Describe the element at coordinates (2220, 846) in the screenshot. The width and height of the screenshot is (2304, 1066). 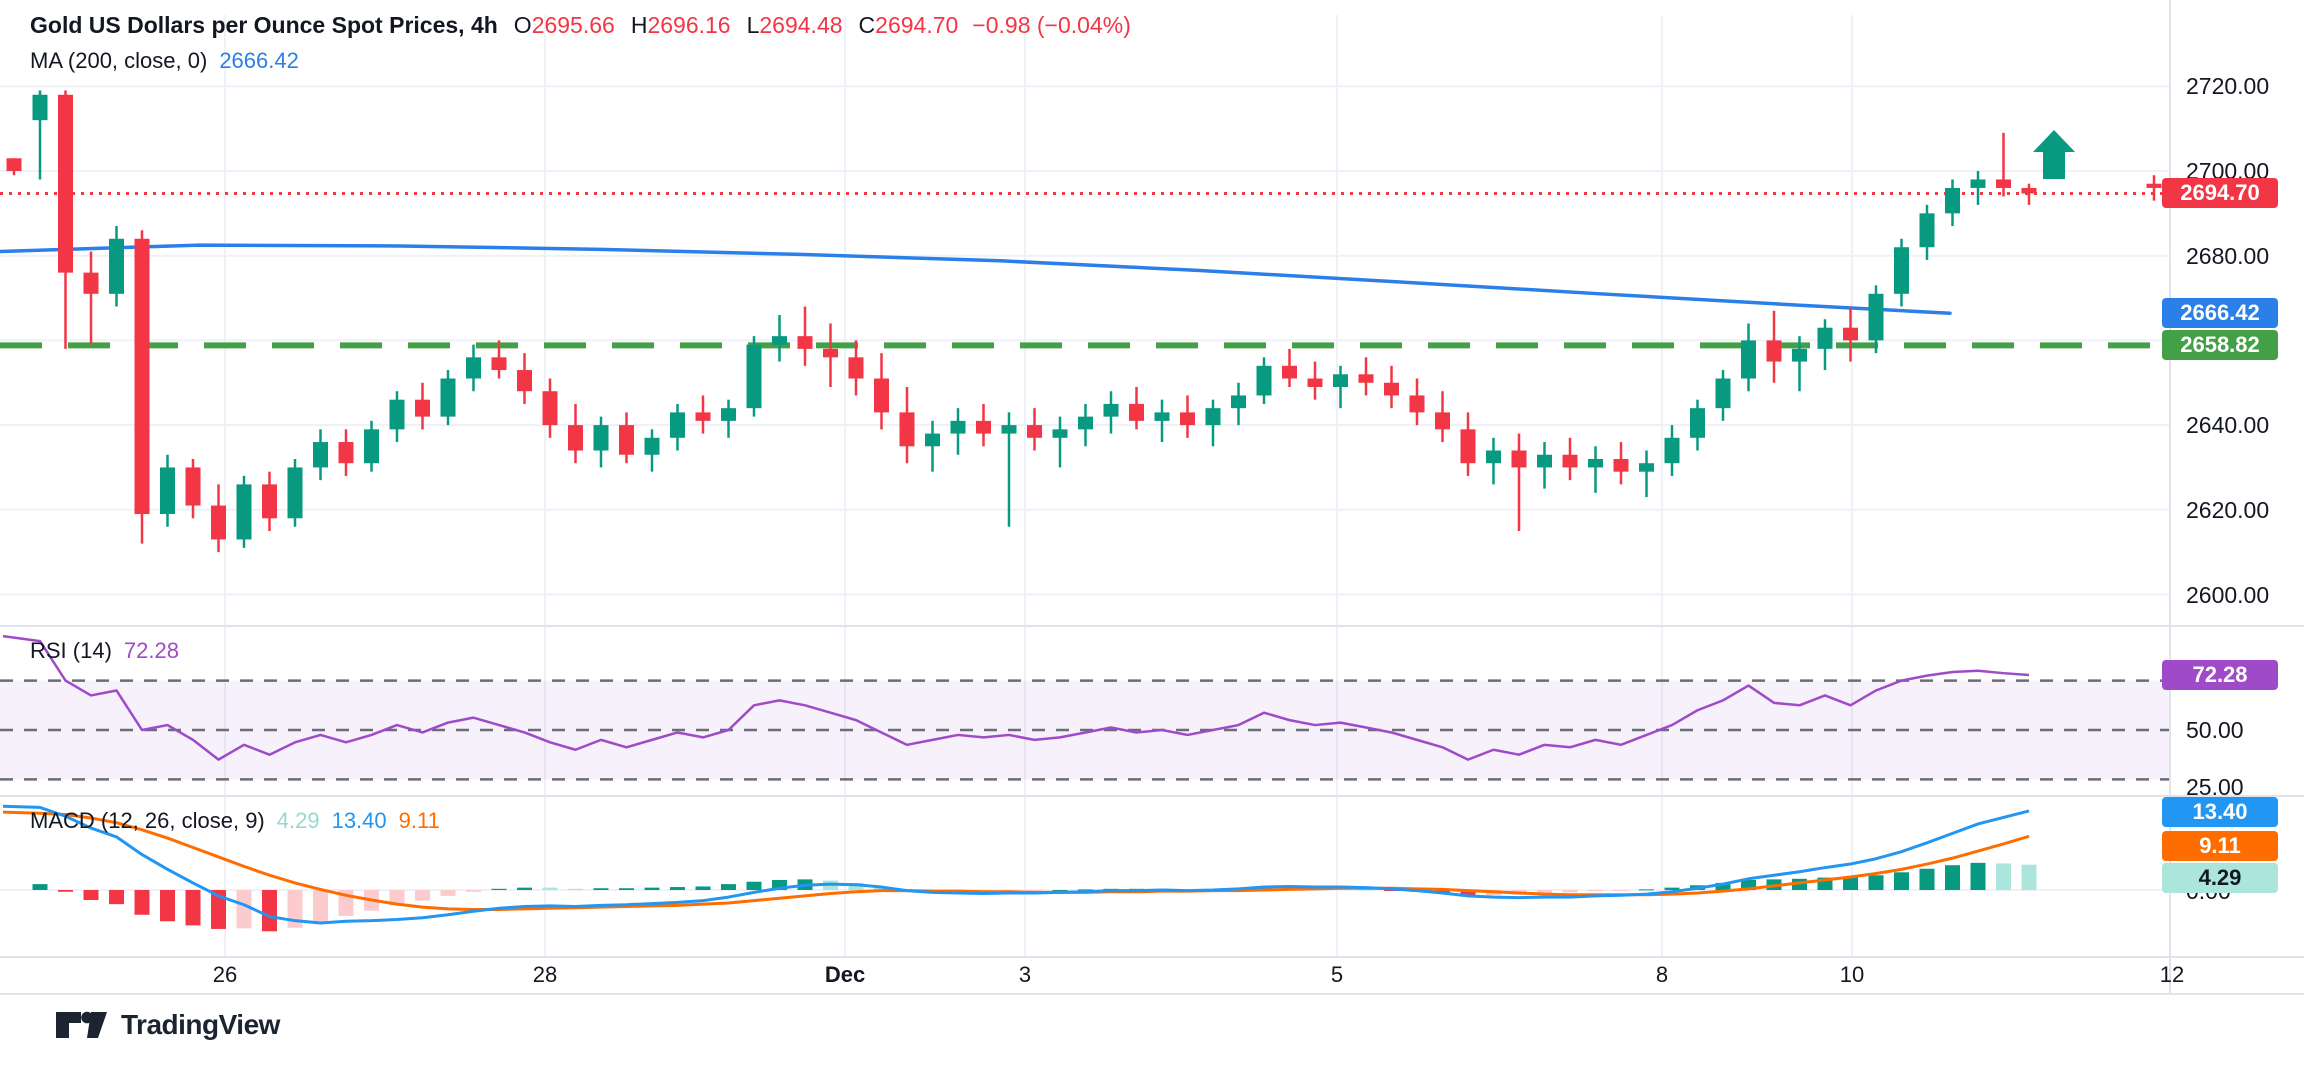
I see `macd-signal-badge: 9.11` at that location.